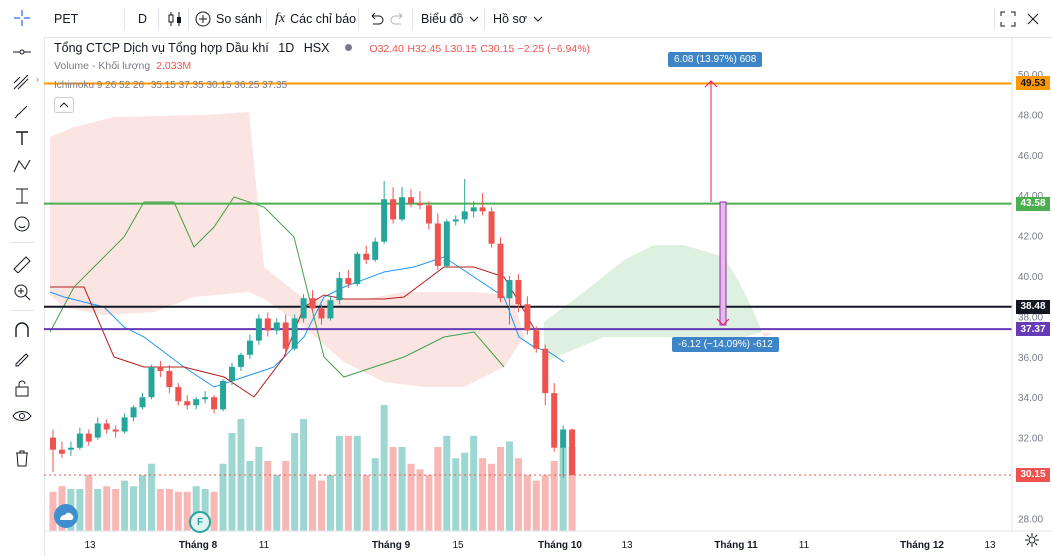 Image resolution: width=1052 pixels, height=556 pixels. I want to click on interval-button: D, so click(142, 19).